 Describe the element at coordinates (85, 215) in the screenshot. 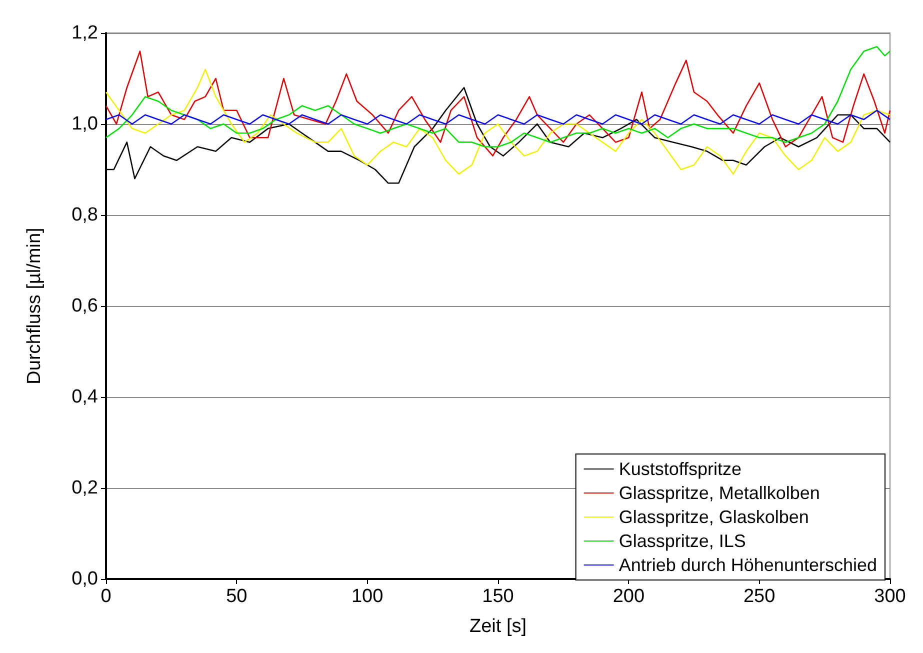

I see `y-tick-label: 0,8` at that location.